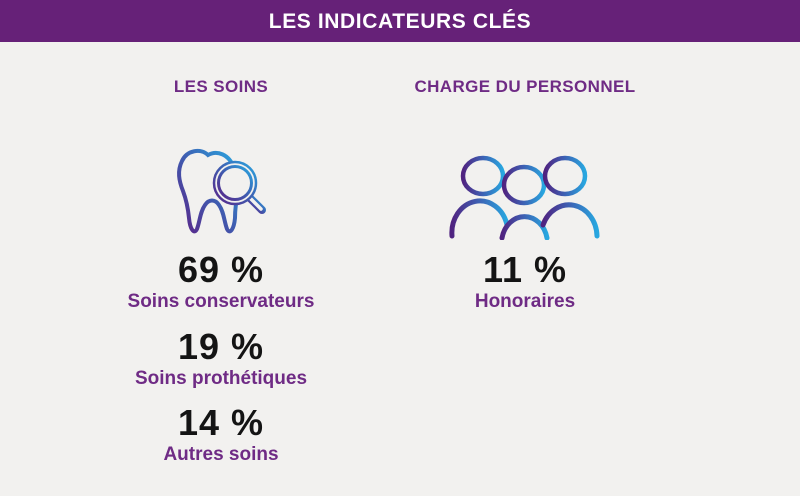 The height and width of the screenshot is (496, 800). What do you see at coordinates (525, 301) in the screenshot?
I see `stat-label: Honoraires` at bounding box center [525, 301].